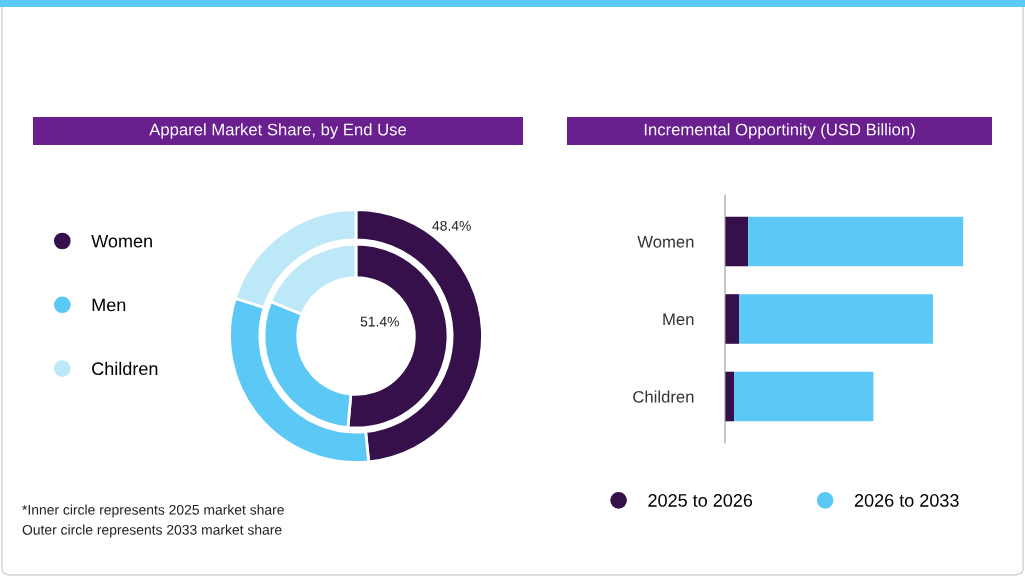 This screenshot has width=1025, height=577. What do you see at coordinates (278, 131) in the screenshot?
I see `chart-title: Apparel Market Share, by End Use` at bounding box center [278, 131].